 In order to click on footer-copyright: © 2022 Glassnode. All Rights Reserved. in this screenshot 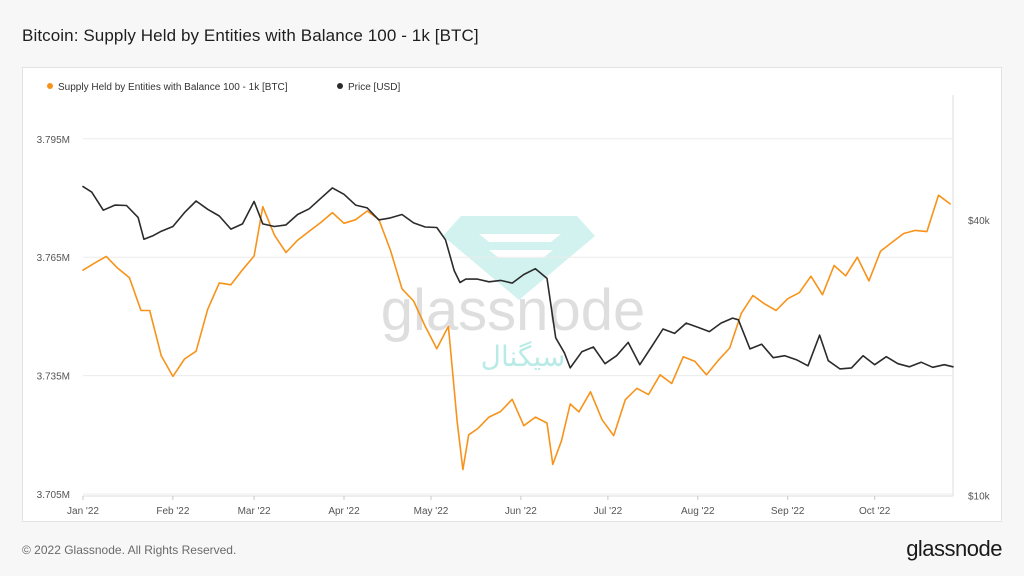, I will do `click(129, 550)`.